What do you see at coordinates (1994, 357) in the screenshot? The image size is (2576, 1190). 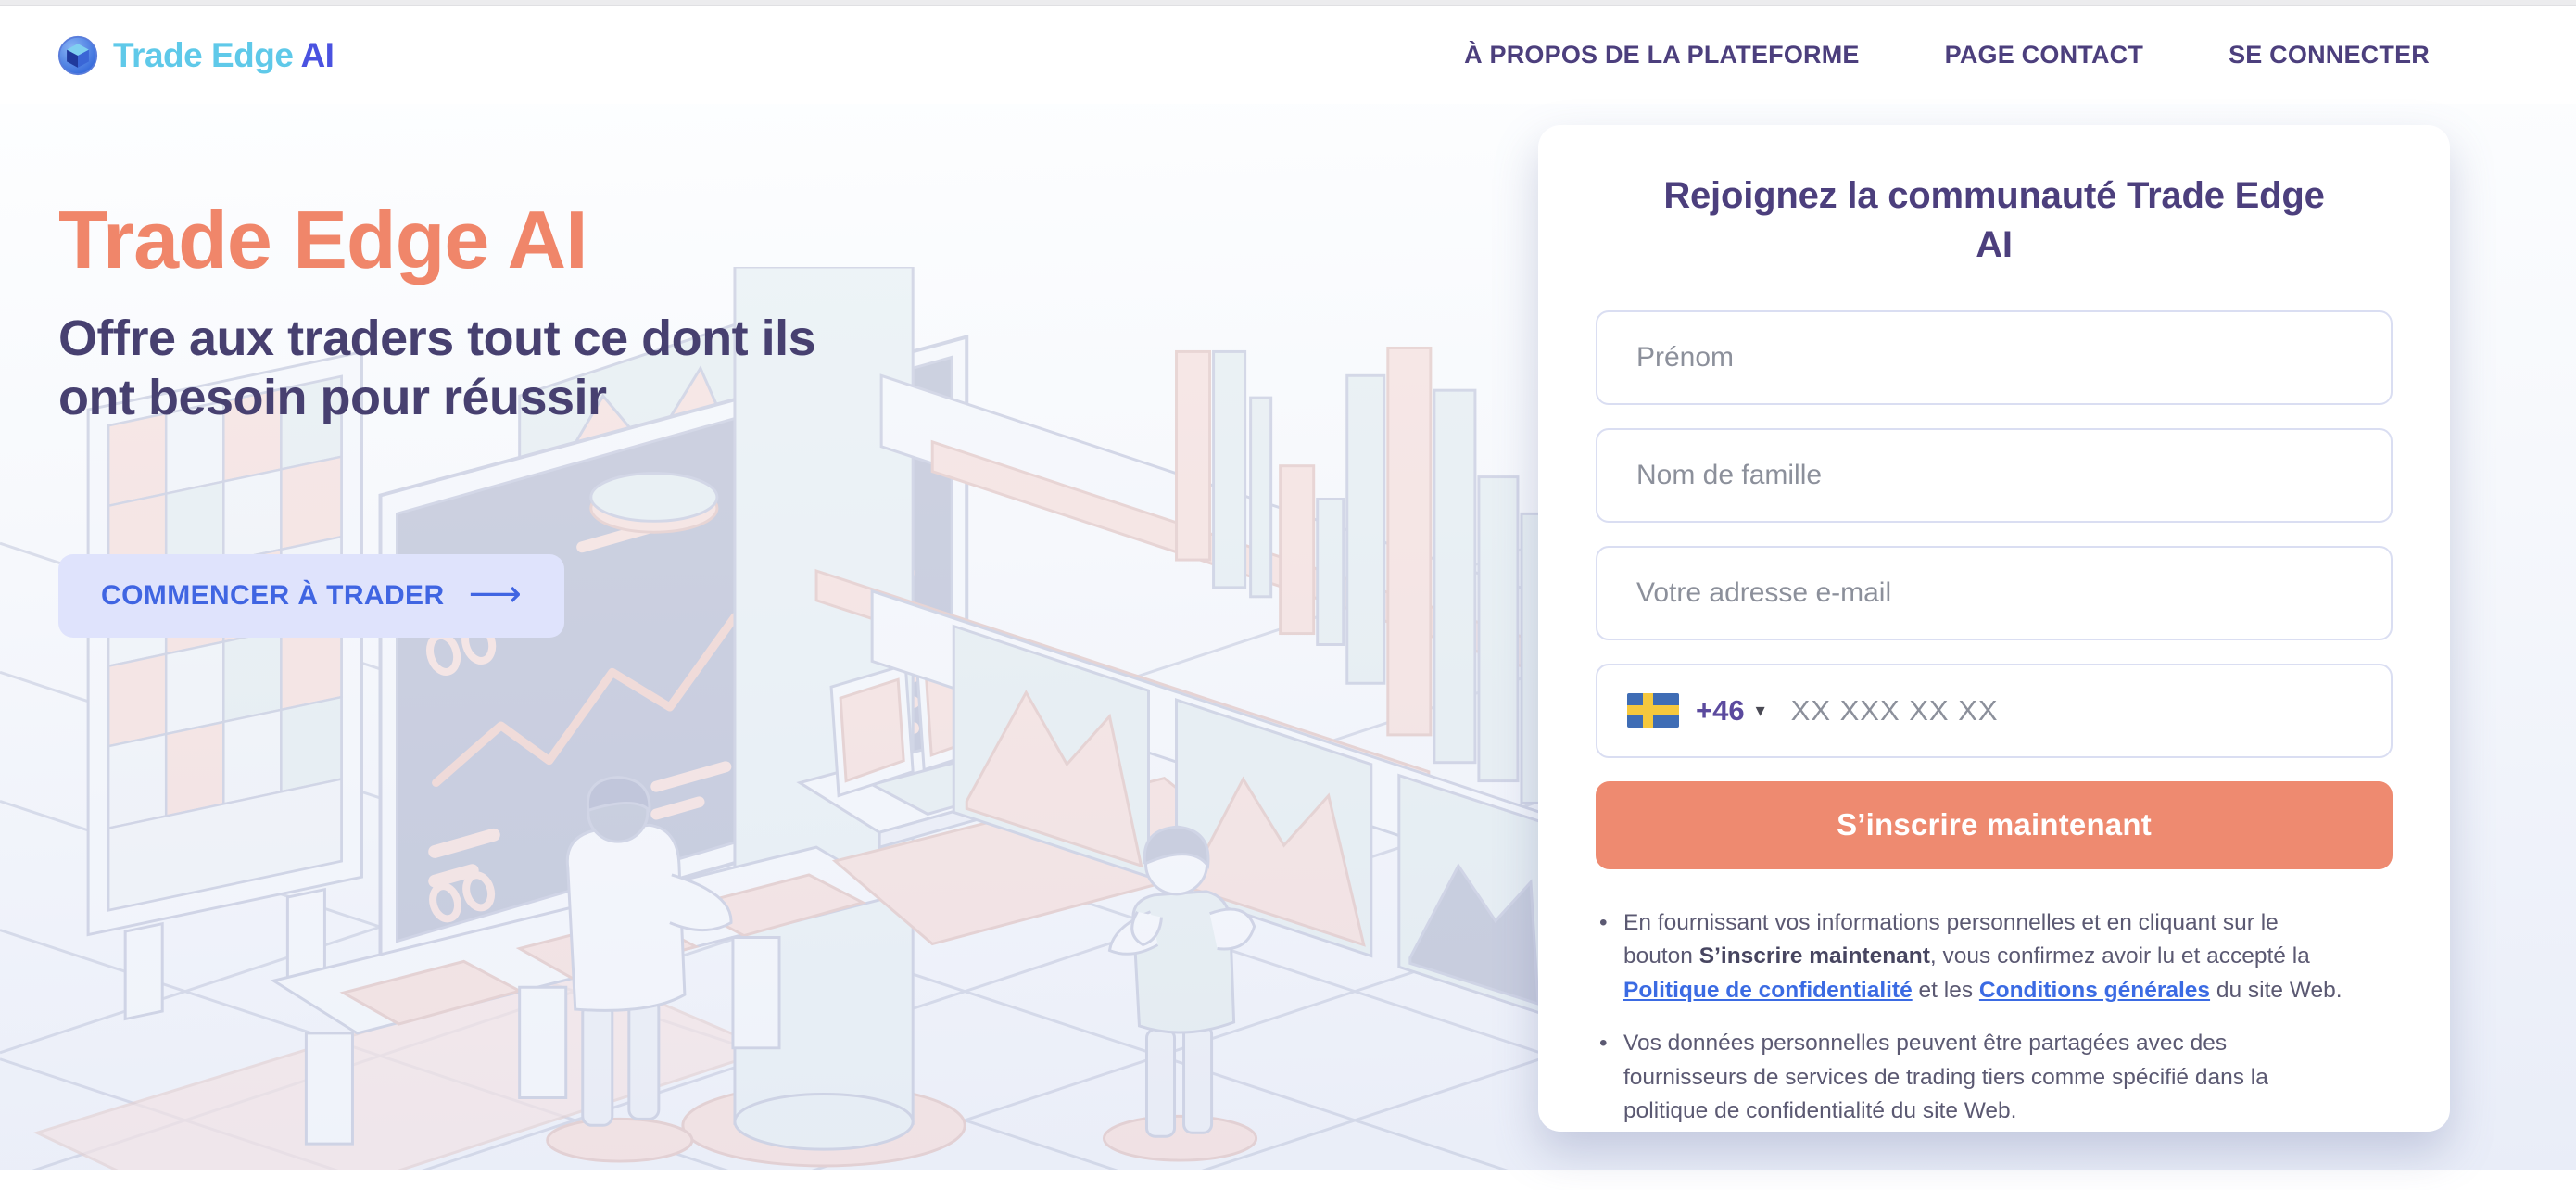 I see `first-name-input` at bounding box center [1994, 357].